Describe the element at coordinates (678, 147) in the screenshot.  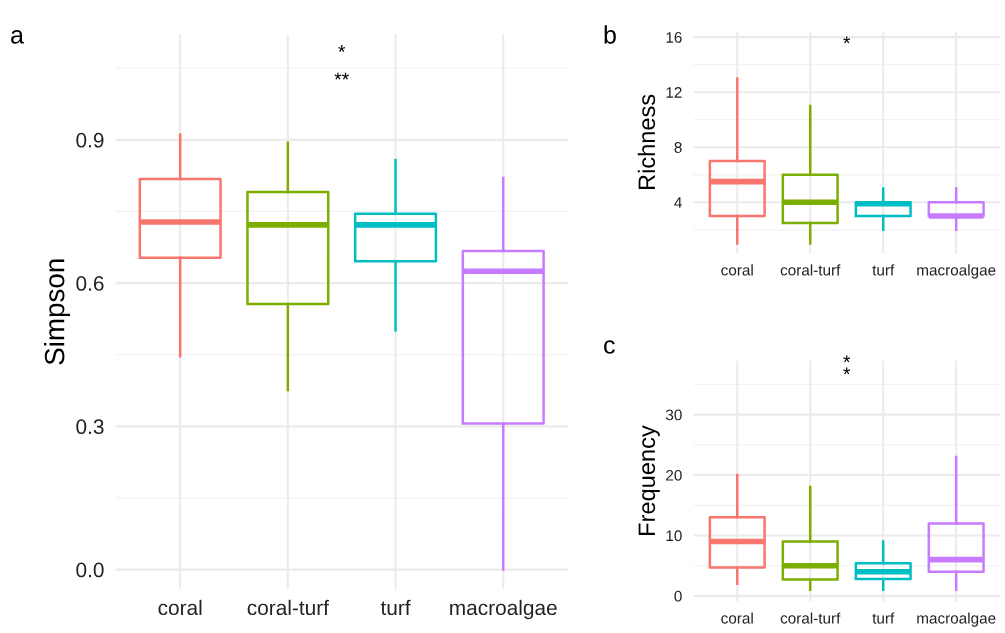
I see `y-tick-label: 8` at that location.